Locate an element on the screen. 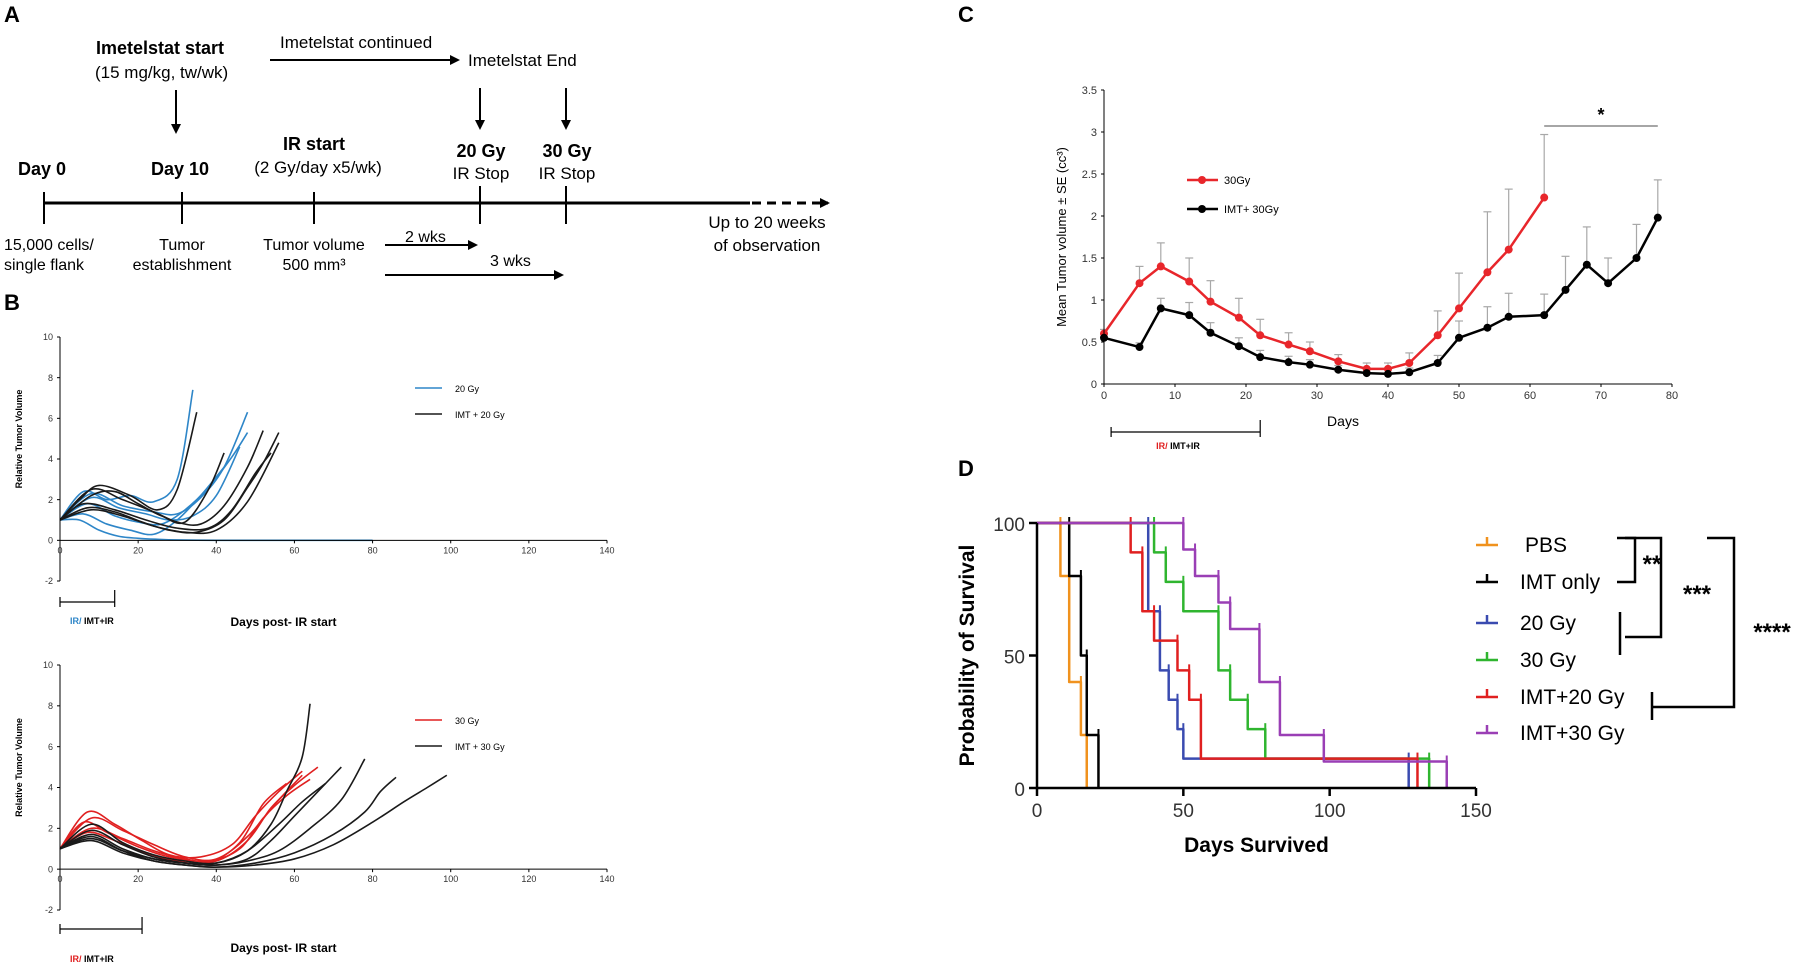 The height and width of the screenshot is (972, 1801). gy30-stop-label: IR Stop is located at coordinates (567, 173).